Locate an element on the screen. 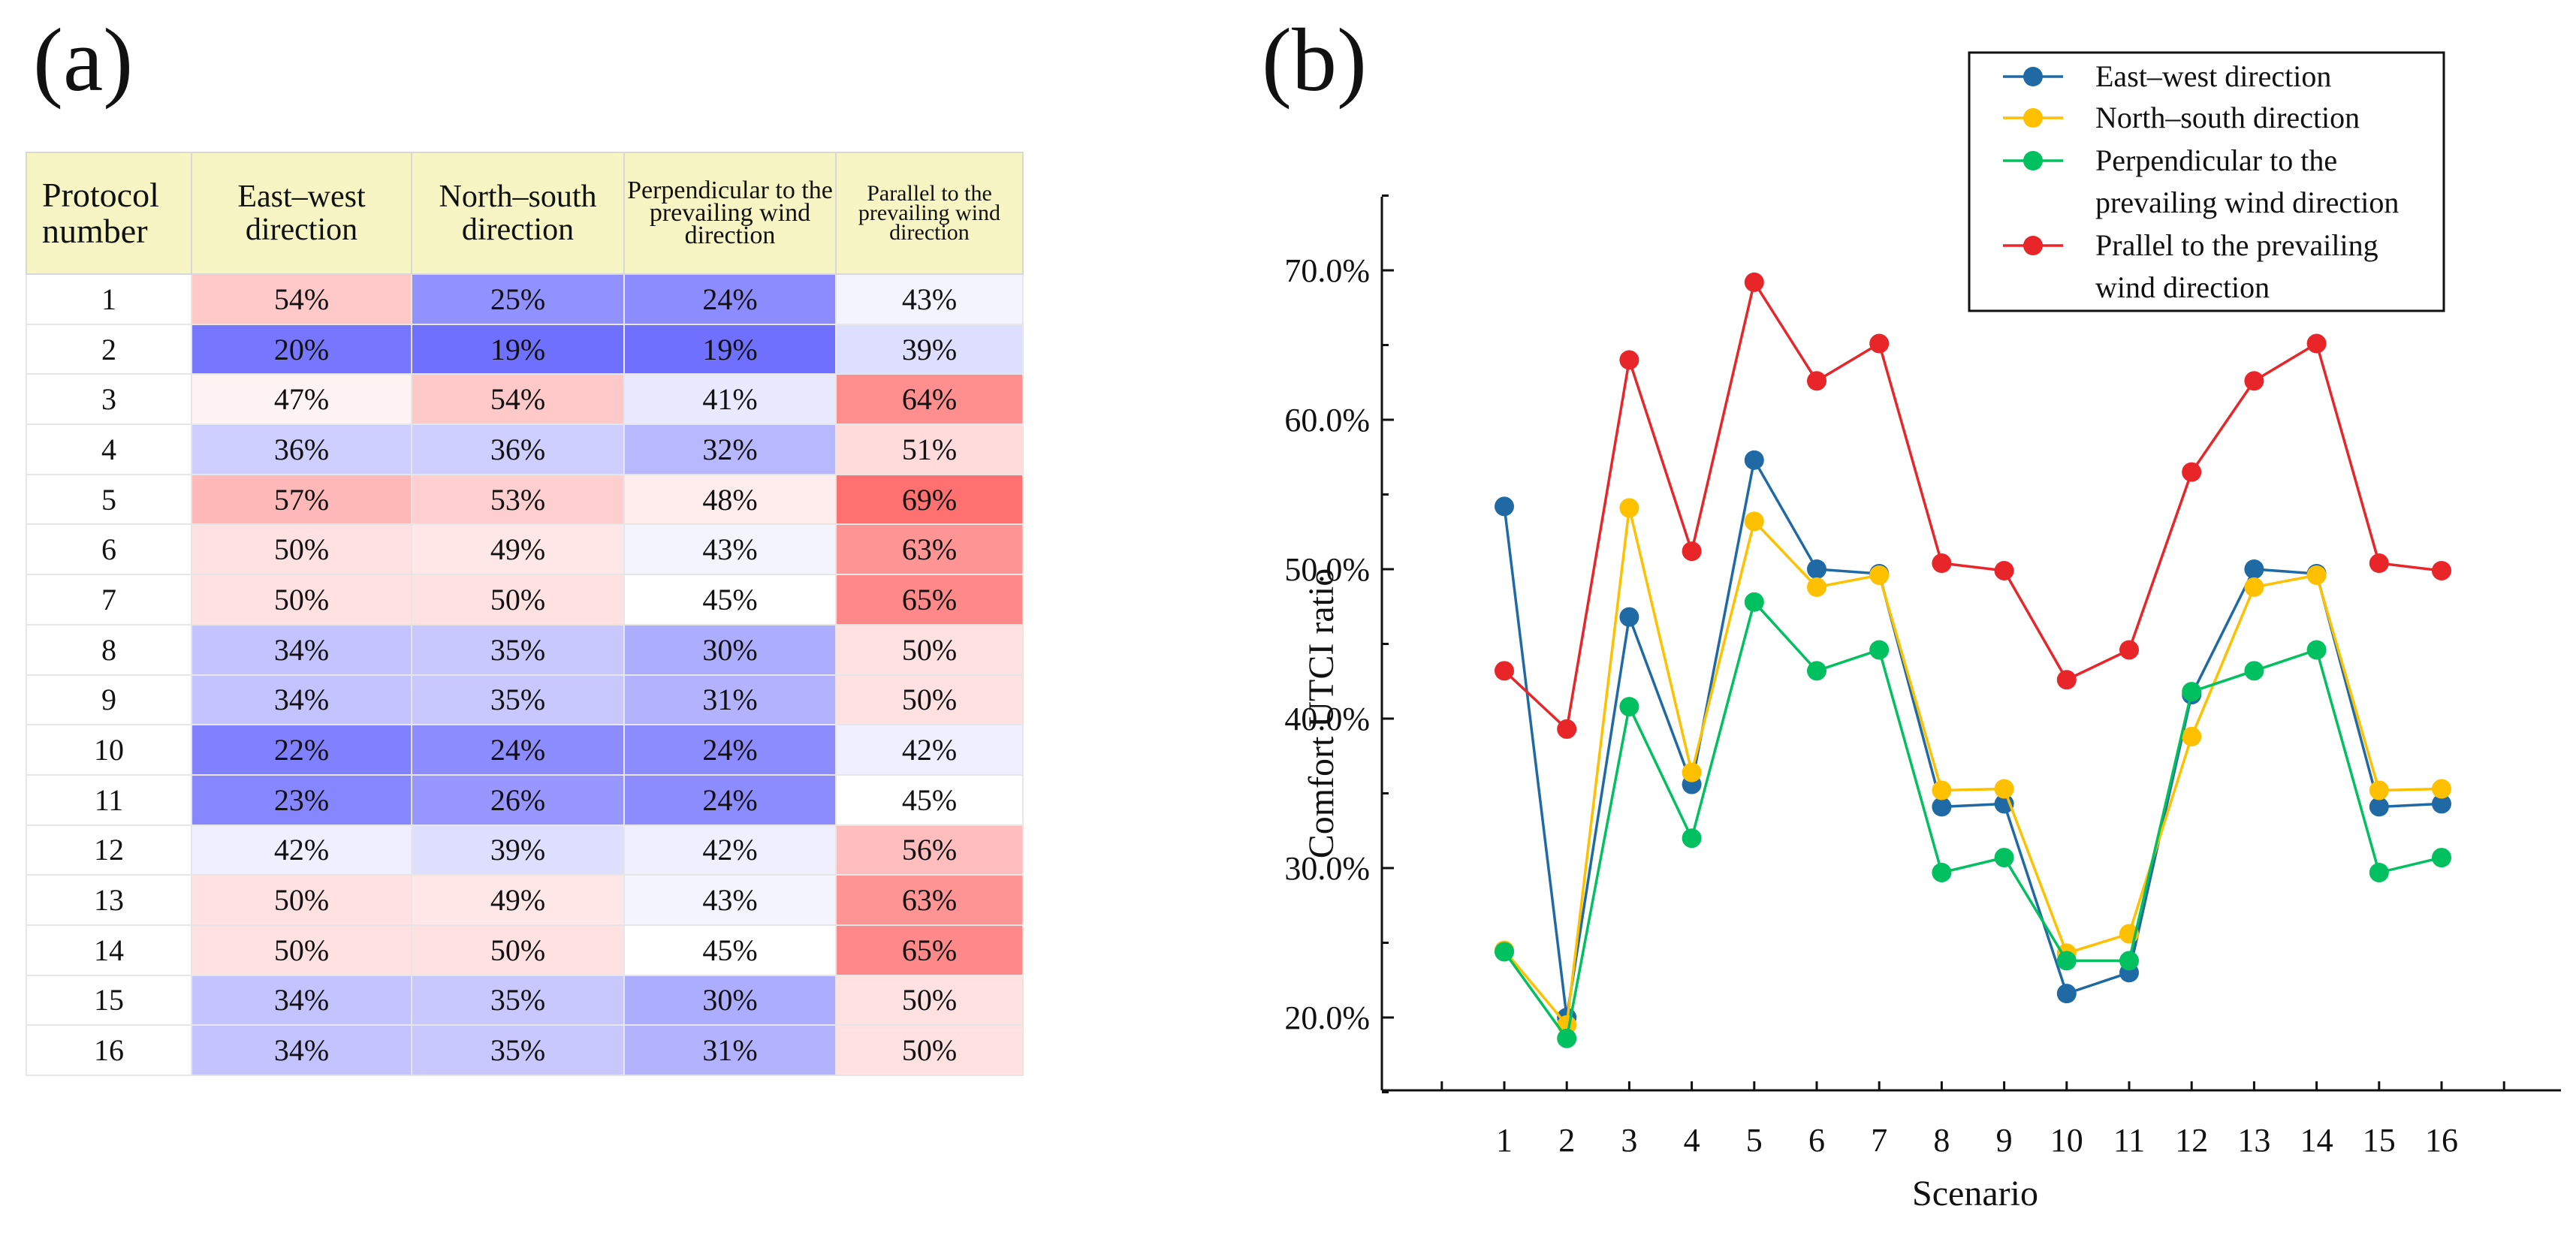 This screenshot has width=2576, height=1233. x-tick-label: 15 is located at coordinates (2379, 1141).